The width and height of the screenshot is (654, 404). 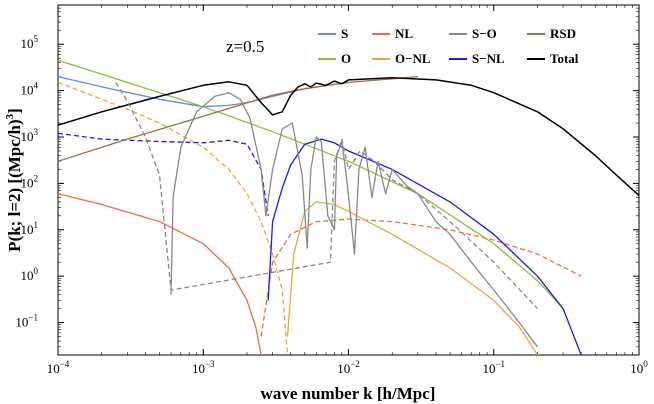 What do you see at coordinates (404, 33) in the screenshot?
I see `legend-label: NL` at bounding box center [404, 33].